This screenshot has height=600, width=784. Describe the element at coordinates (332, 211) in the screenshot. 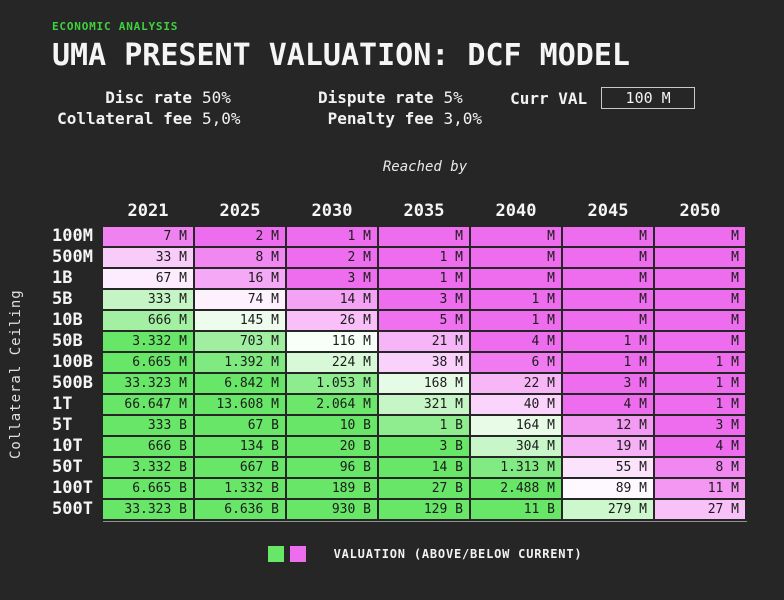

I see `year-header: 2030` at that location.